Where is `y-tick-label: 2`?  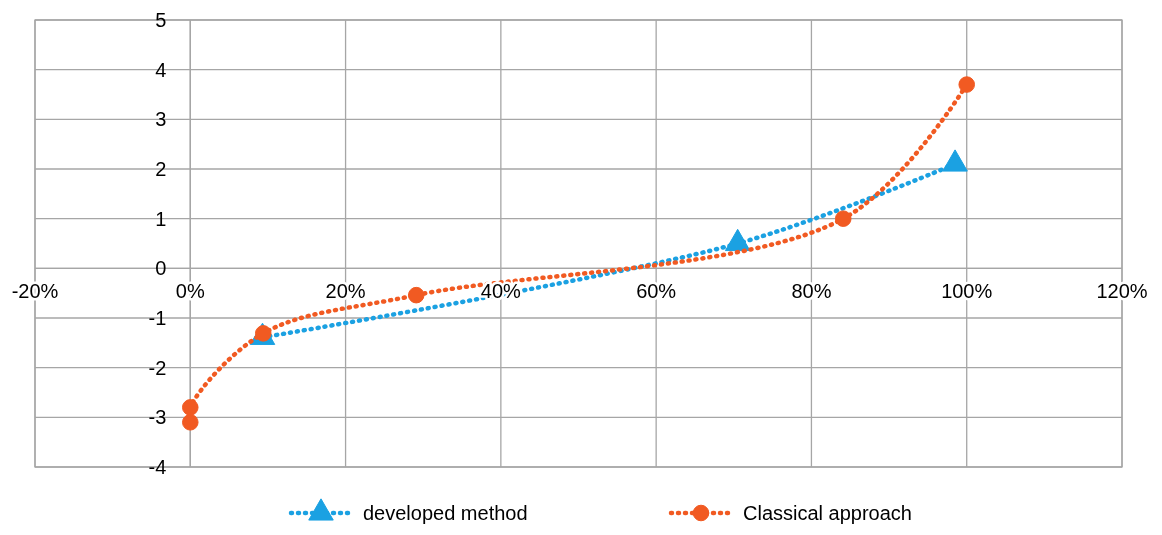 y-tick-label: 2 is located at coordinates (161, 169).